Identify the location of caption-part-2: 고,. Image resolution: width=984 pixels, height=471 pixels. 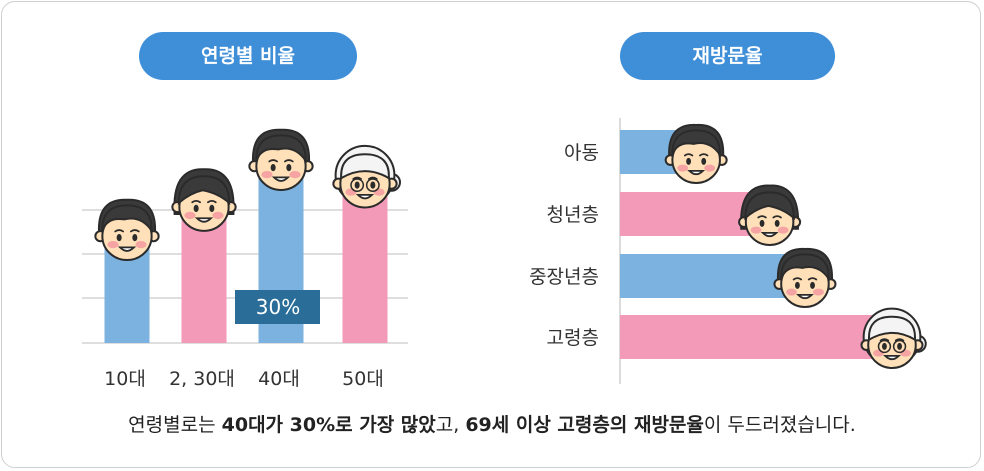
(450, 425).